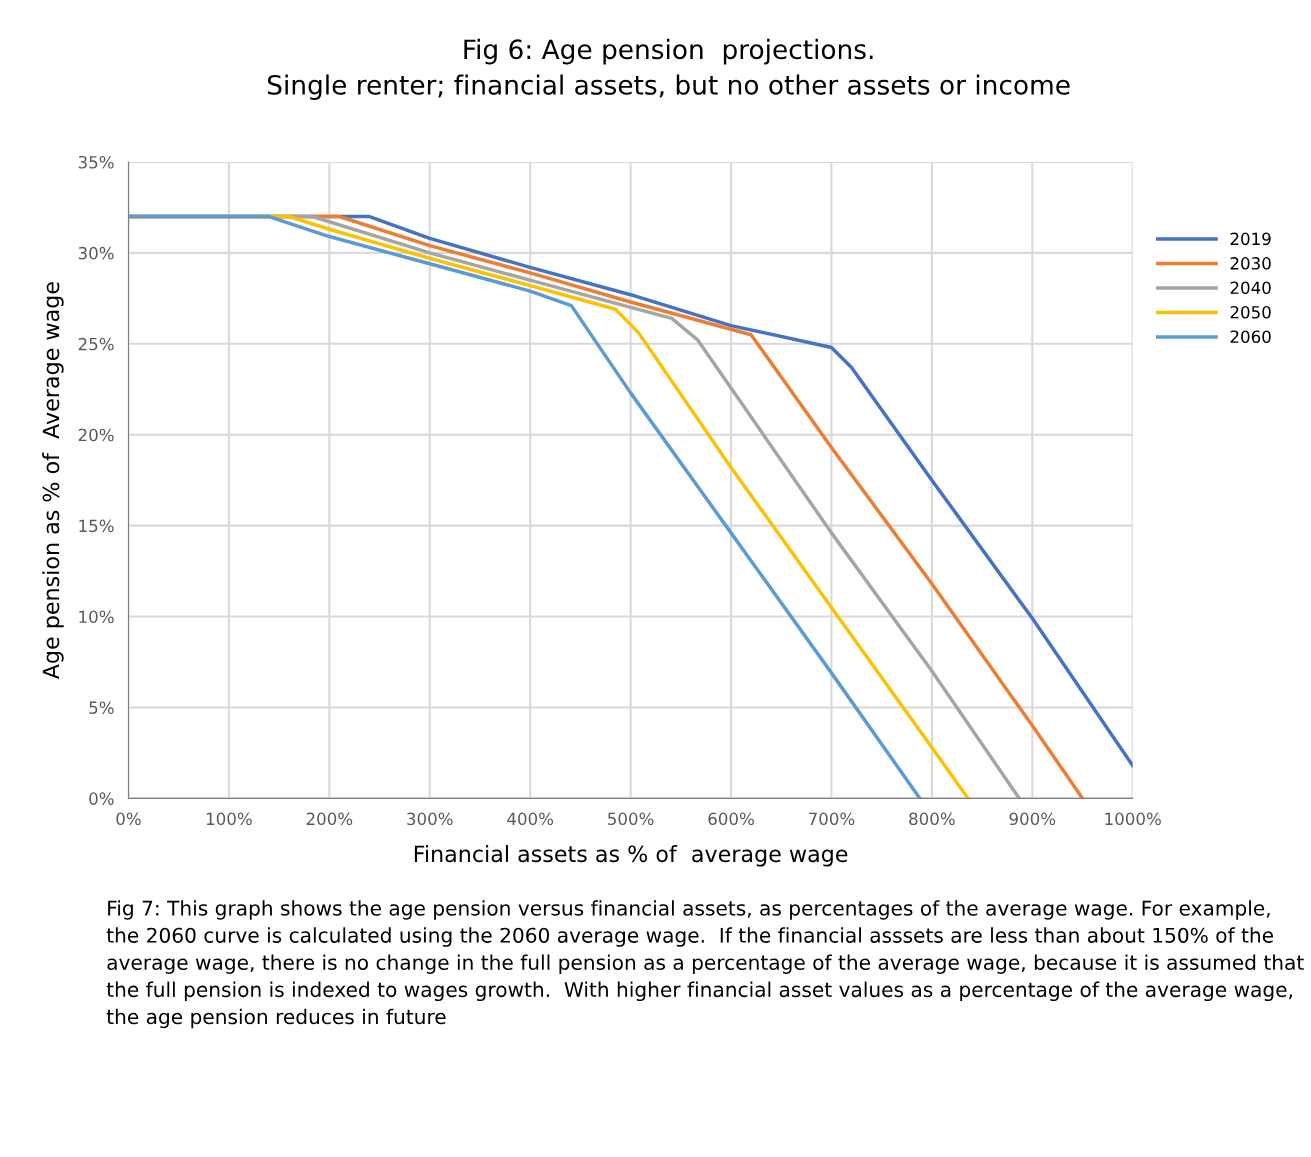 Image resolution: width=1311 pixels, height=1157 pixels. I want to click on legend-label: 2060, so click(1250, 337).